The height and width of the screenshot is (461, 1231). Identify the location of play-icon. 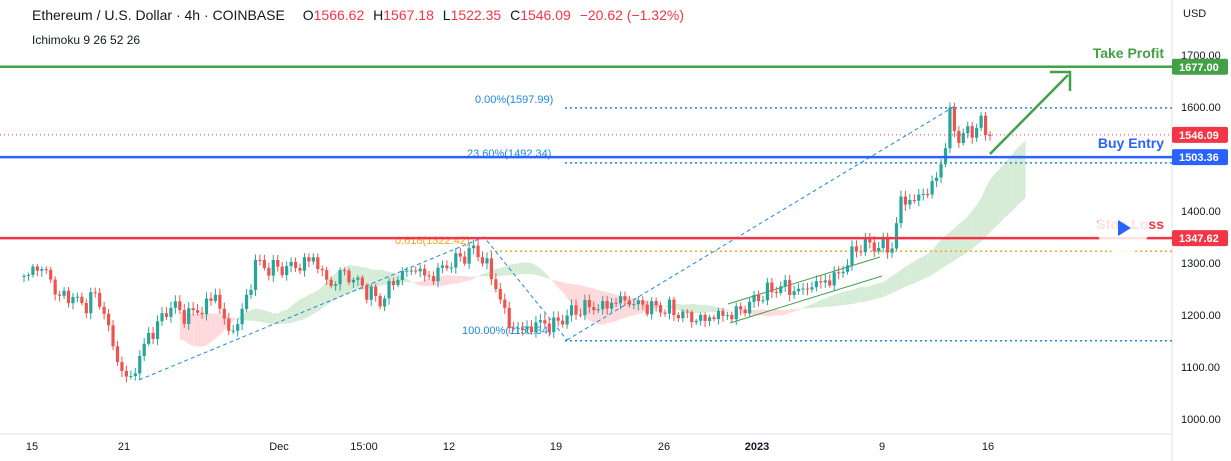
(1124, 228).